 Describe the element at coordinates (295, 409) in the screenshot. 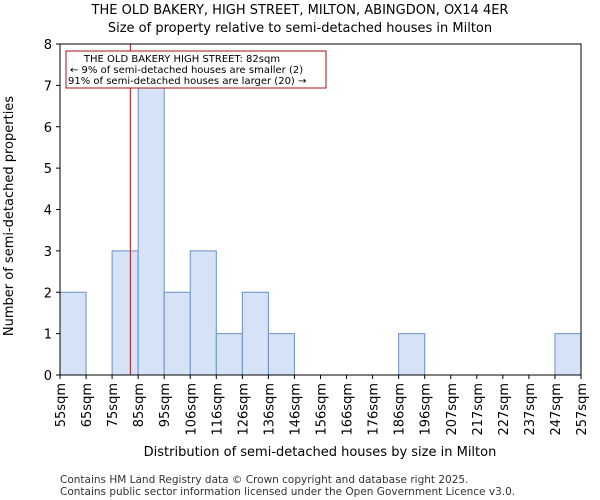

I see `x-tick-label: 146sqm` at that location.